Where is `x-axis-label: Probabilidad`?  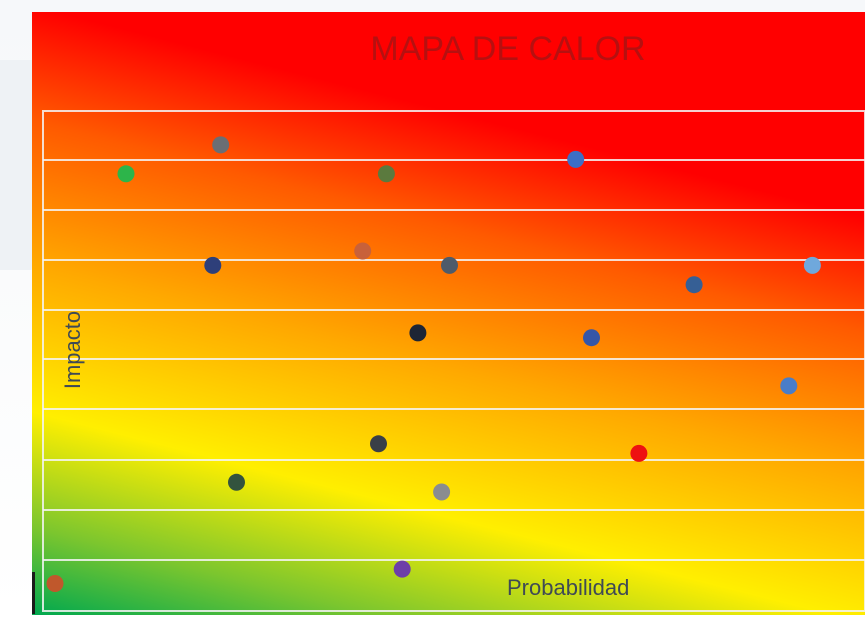
x-axis-label: Probabilidad is located at coordinates (568, 587).